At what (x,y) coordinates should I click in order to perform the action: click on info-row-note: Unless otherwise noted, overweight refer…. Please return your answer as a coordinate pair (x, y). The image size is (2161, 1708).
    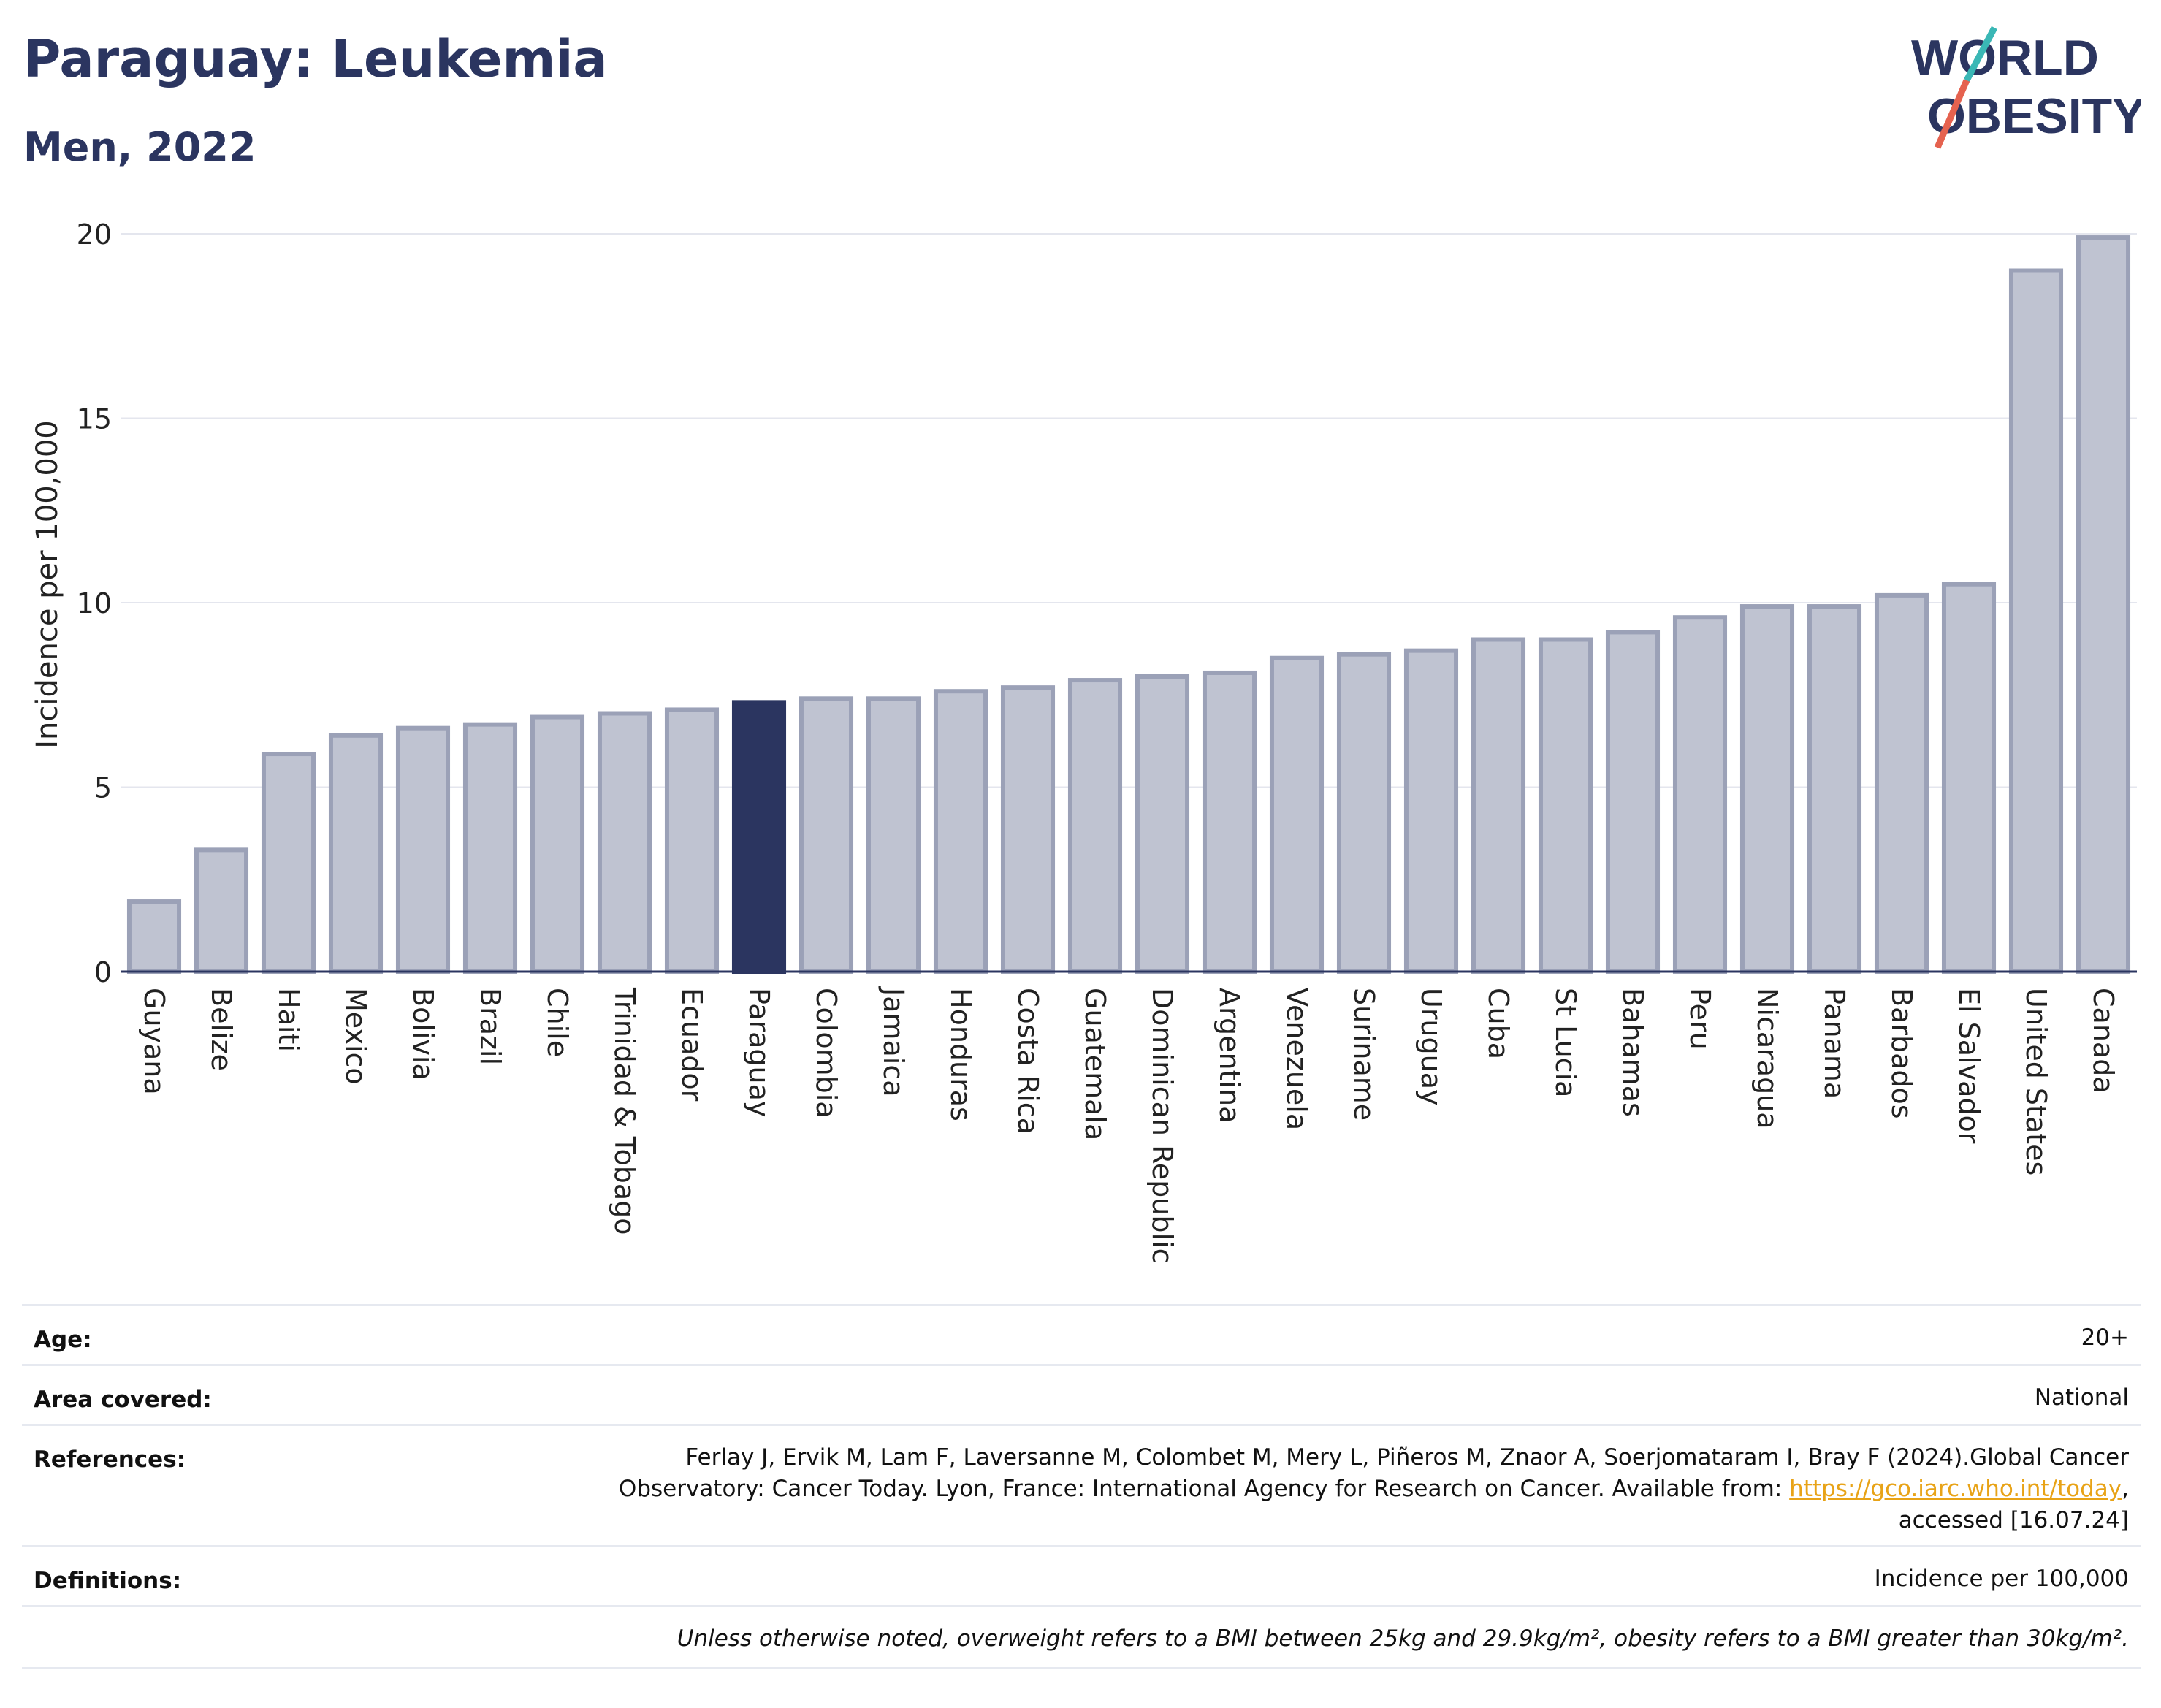
    Looking at the image, I should click on (1081, 1637).